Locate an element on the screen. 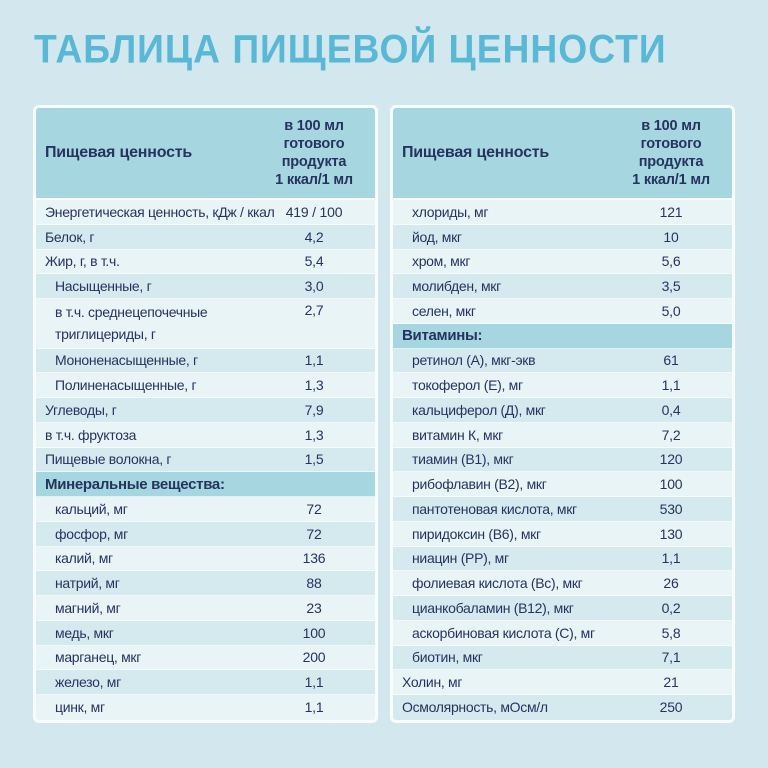  table-row: медь, мкг 100 is located at coordinates (205, 633).